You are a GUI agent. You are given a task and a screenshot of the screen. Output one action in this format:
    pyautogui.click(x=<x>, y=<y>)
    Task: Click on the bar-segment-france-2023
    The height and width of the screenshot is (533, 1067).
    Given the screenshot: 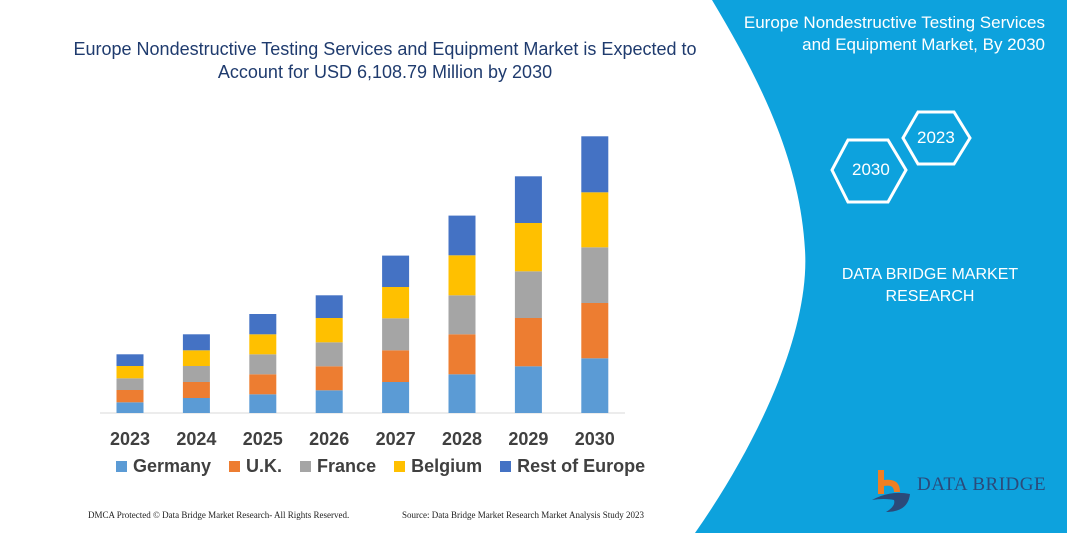 What is the action you would take?
    pyautogui.click(x=130, y=384)
    